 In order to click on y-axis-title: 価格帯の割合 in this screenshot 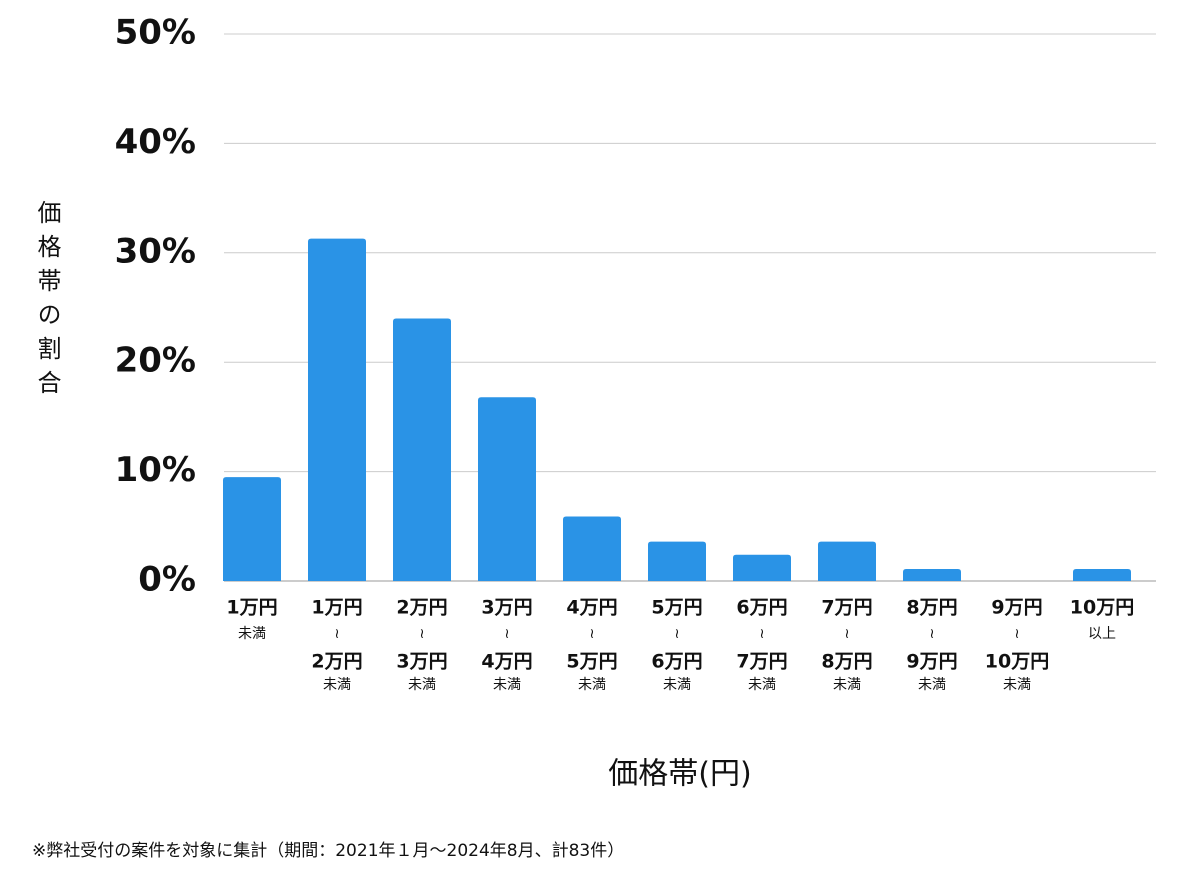, I will do `click(47, 302)`.